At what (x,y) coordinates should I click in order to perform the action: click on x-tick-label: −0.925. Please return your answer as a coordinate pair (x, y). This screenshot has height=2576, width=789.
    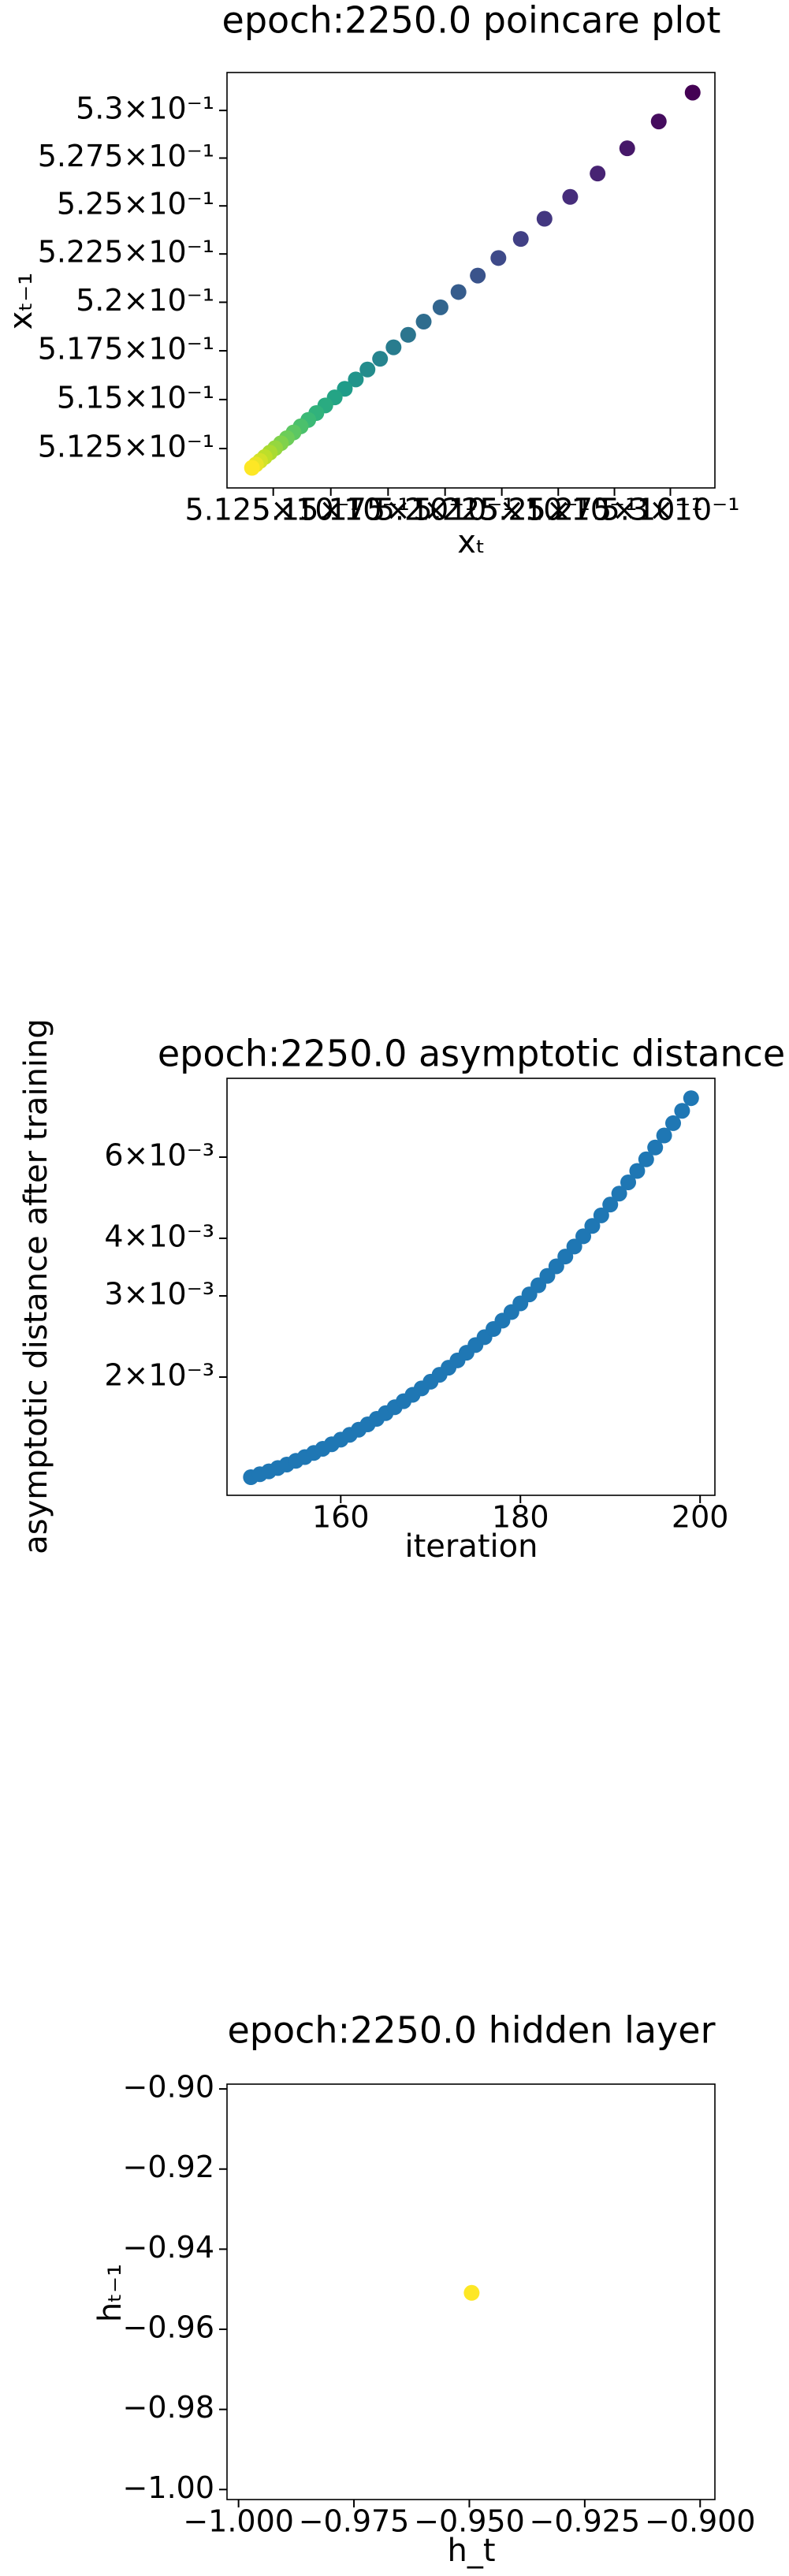
    Looking at the image, I should click on (585, 2521).